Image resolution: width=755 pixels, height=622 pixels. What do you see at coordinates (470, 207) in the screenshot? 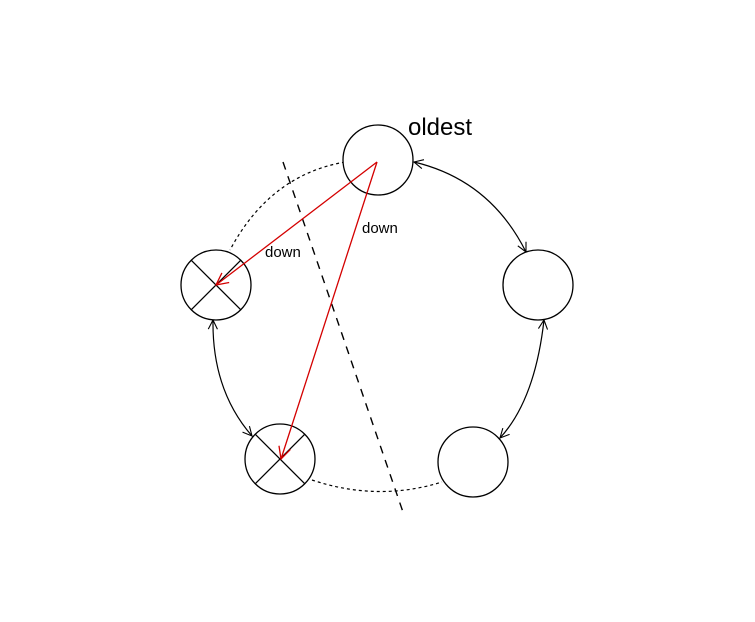
I see `ring-link-top-right` at bounding box center [470, 207].